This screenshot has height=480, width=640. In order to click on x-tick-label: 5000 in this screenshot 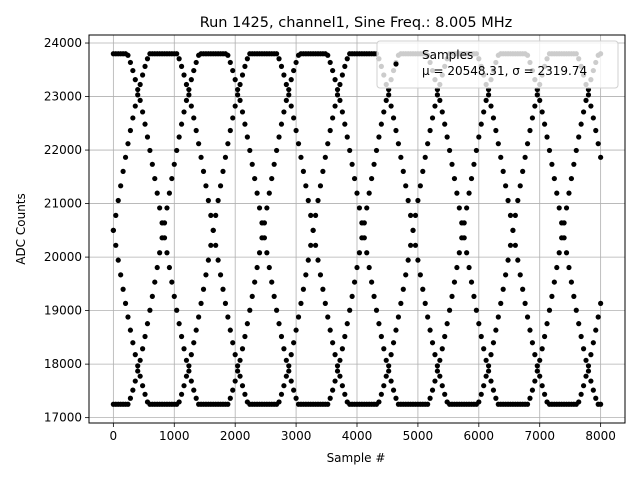, I will do `click(418, 436)`.